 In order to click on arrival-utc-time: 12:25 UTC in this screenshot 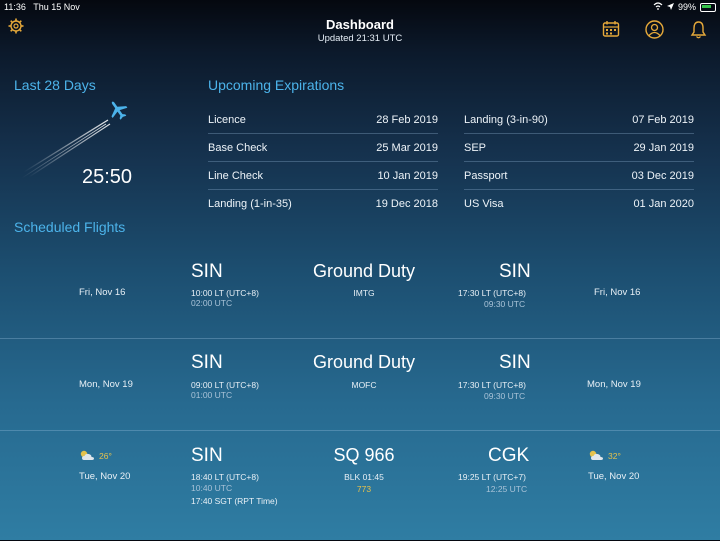, I will do `click(507, 489)`.